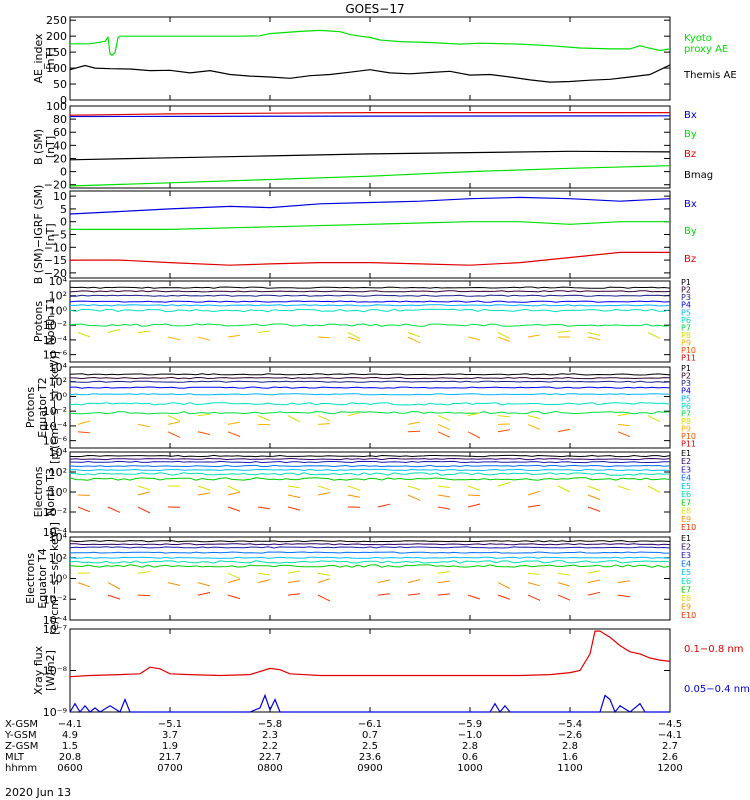  What do you see at coordinates (54, 578) in the screenshot?
I see `y-axis-label: [e/(cm²−s−sr−keV)]` at bounding box center [54, 578].